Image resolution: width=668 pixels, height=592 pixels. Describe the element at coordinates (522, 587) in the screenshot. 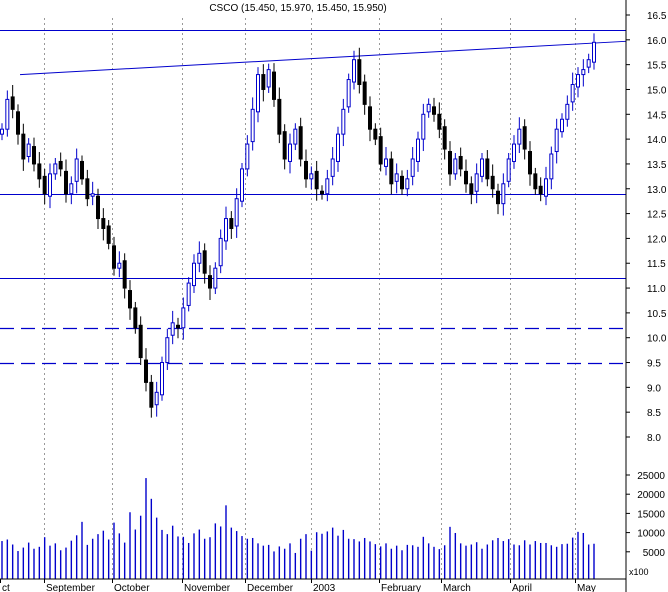

I see `x-tick-label: April` at that location.